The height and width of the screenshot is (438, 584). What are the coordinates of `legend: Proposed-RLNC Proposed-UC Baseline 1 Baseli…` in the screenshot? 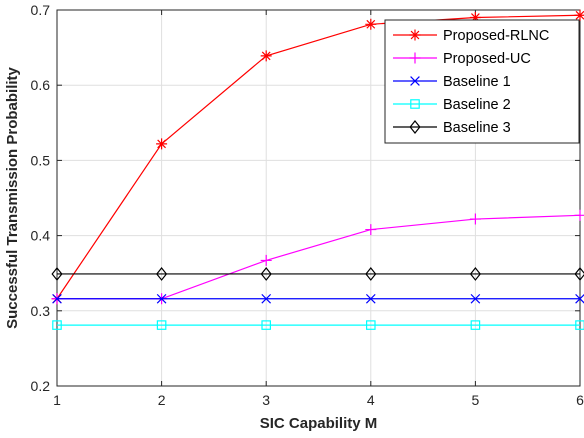 It's located at (482, 81).